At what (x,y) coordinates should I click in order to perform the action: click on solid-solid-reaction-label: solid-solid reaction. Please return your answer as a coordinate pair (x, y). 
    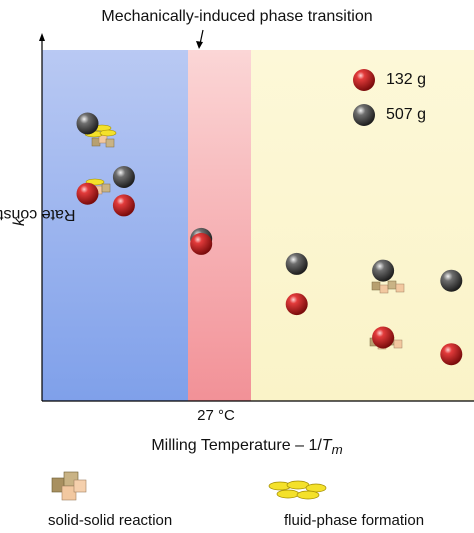
    Looking at the image, I should click on (110, 520).